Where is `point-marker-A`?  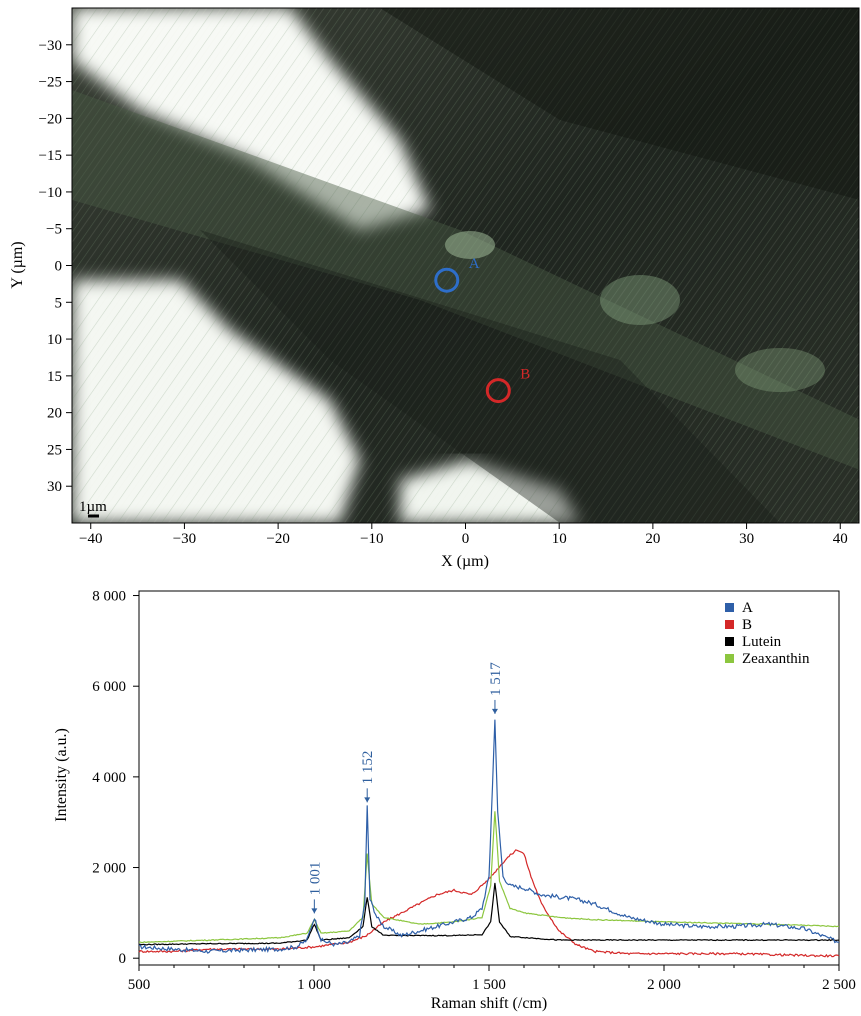 point-marker-A is located at coordinates (447, 280).